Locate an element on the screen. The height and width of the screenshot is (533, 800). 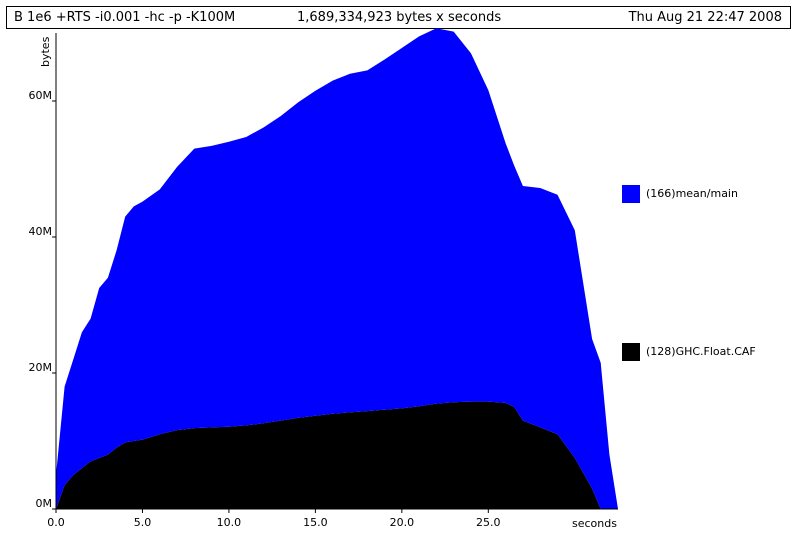
program-command: B 1e6 +RTS -i0.001 -hc -p -K100M is located at coordinates (125, 17).